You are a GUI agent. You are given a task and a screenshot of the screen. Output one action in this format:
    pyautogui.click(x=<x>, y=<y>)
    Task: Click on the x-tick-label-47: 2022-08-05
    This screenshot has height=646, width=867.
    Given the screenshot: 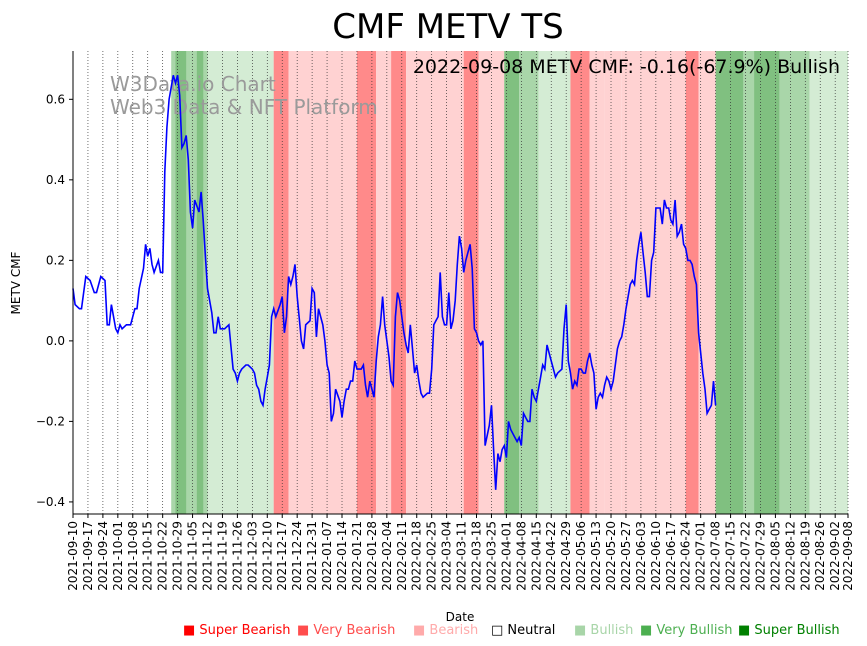 What is the action you would take?
    pyautogui.click(x=775, y=556)
    